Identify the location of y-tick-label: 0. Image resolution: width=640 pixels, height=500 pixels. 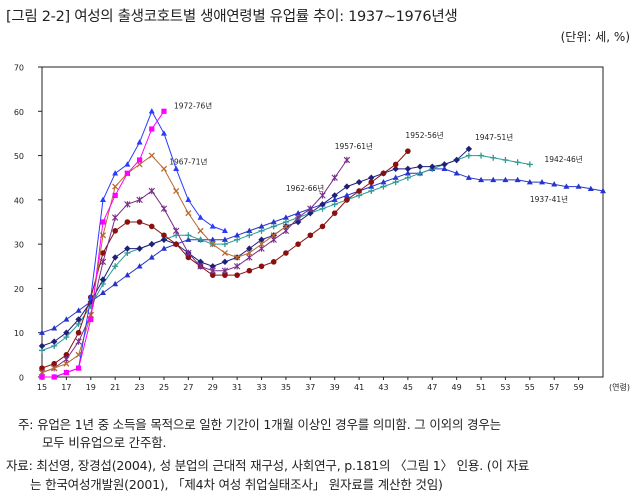
(21, 378).